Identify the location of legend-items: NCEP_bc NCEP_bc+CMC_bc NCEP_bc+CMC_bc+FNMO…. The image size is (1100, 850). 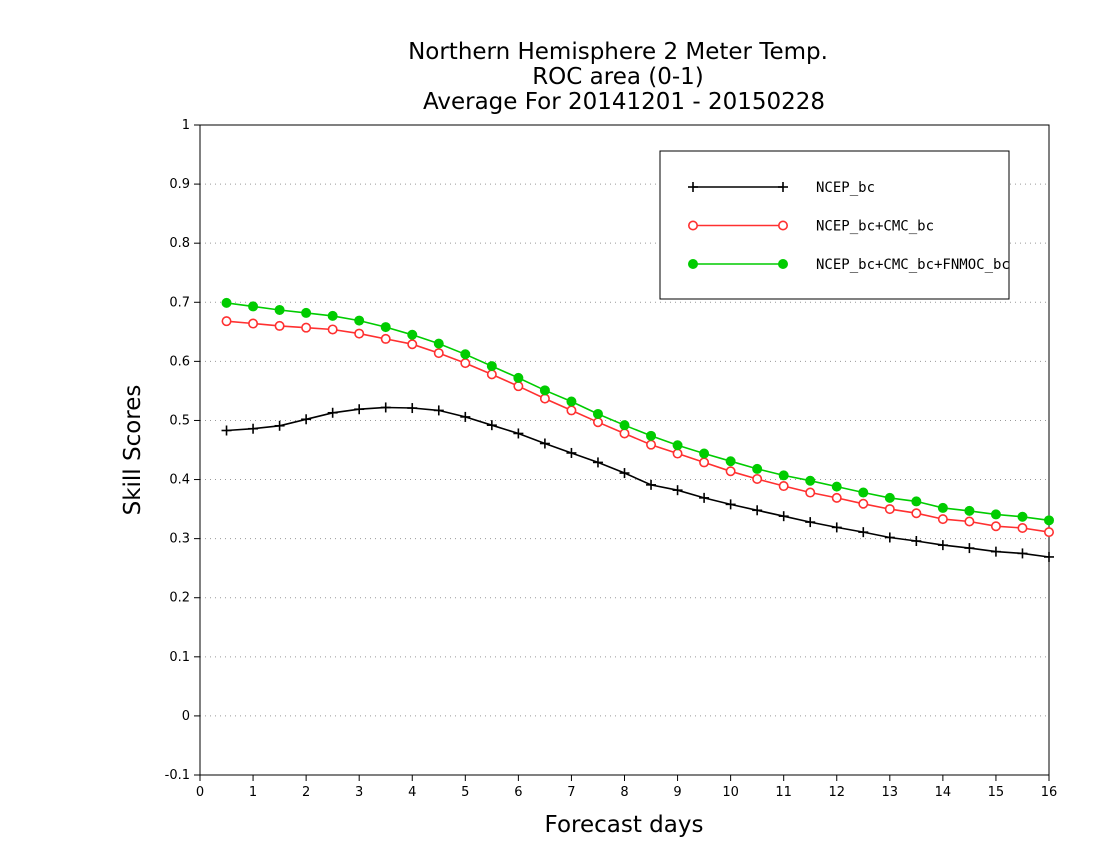
(848, 226).